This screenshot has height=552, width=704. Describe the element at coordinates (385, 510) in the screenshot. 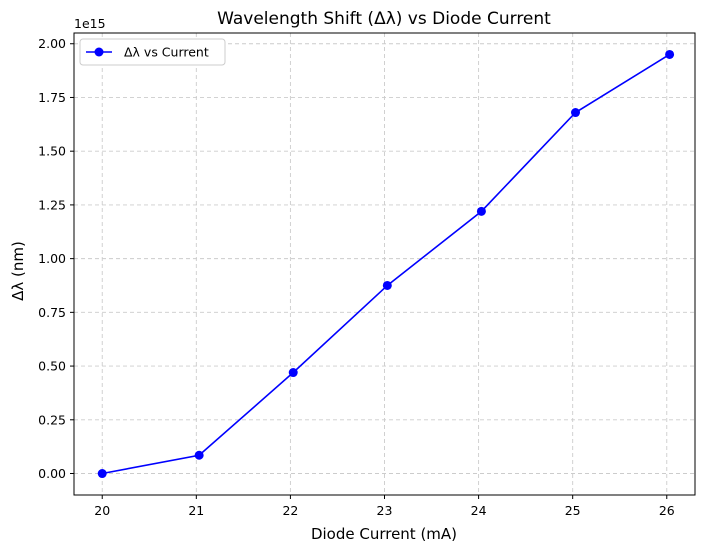

I see `x-tick-label: 23` at that location.